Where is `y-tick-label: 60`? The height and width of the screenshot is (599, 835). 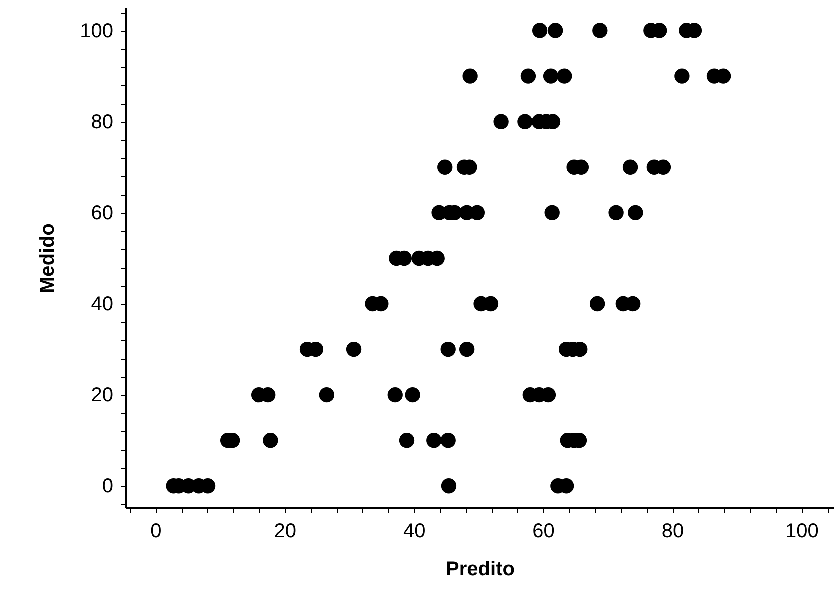
y-tick-label: 60 is located at coordinates (102, 213).